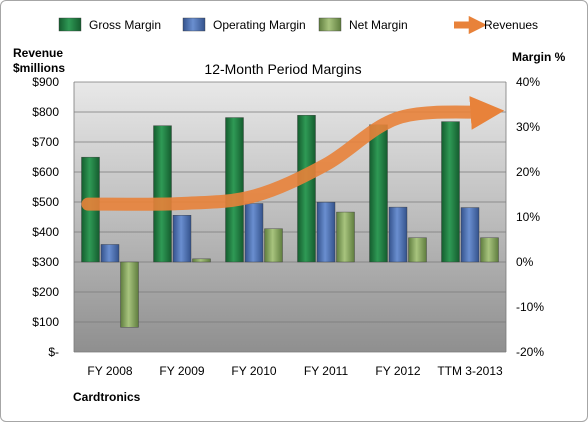 The height and width of the screenshot is (422, 588). I want to click on x-tick-label: FY 2009, so click(181, 371).